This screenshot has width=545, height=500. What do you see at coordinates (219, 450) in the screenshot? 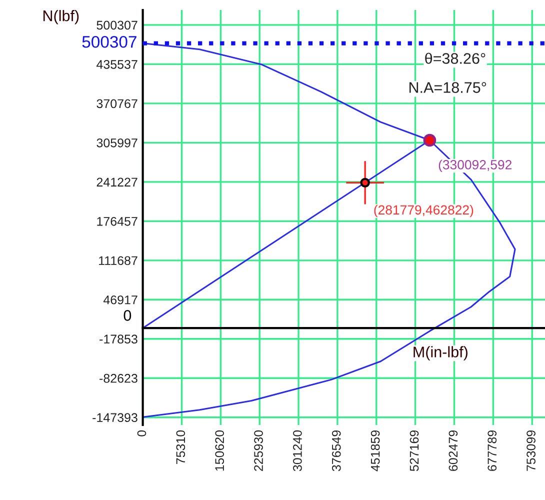
I see `x-tick-label: 150620` at bounding box center [219, 450].